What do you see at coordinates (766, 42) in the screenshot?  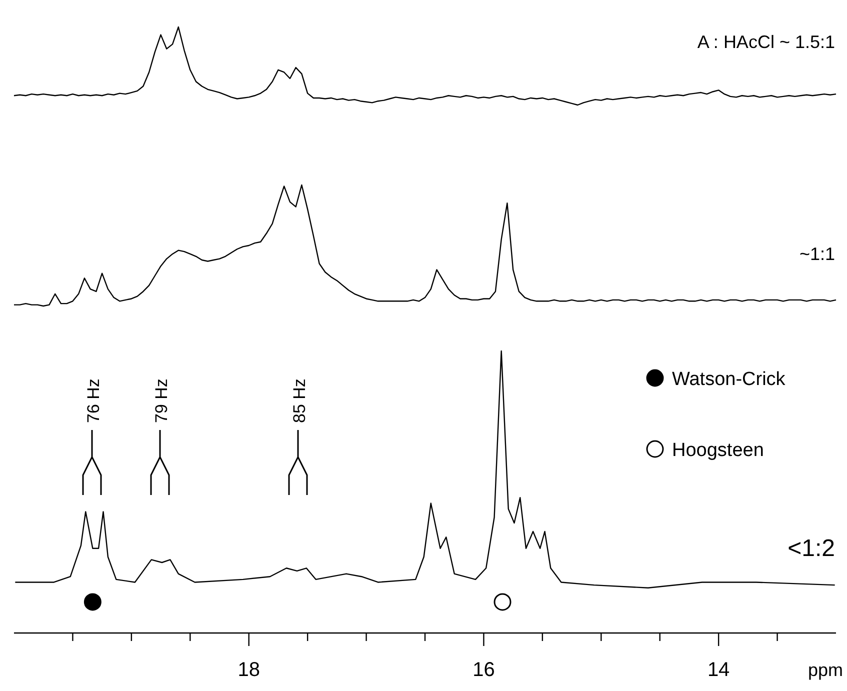 I see `annotation: A : HAcCl ~ 1.5:1` at bounding box center [766, 42].